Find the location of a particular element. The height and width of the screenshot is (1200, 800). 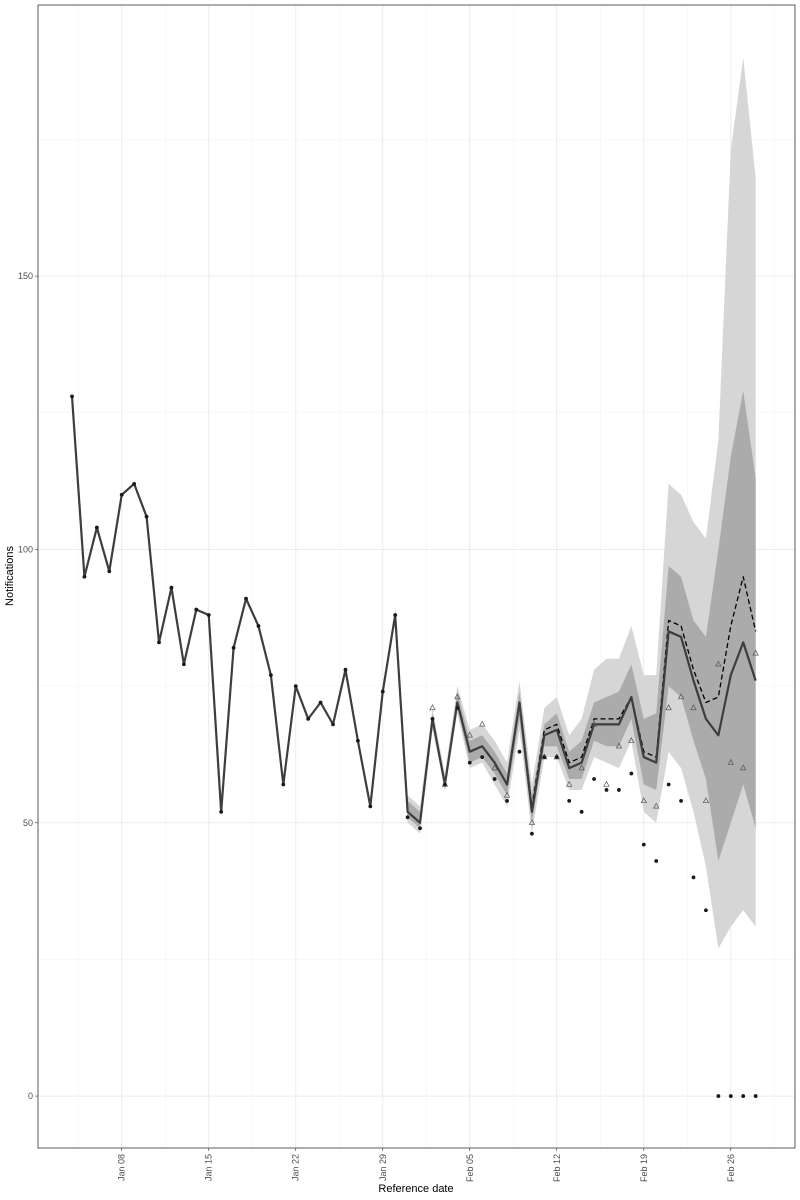

x-tick-label: Jan 22 is located at coordinates (296, 1167).